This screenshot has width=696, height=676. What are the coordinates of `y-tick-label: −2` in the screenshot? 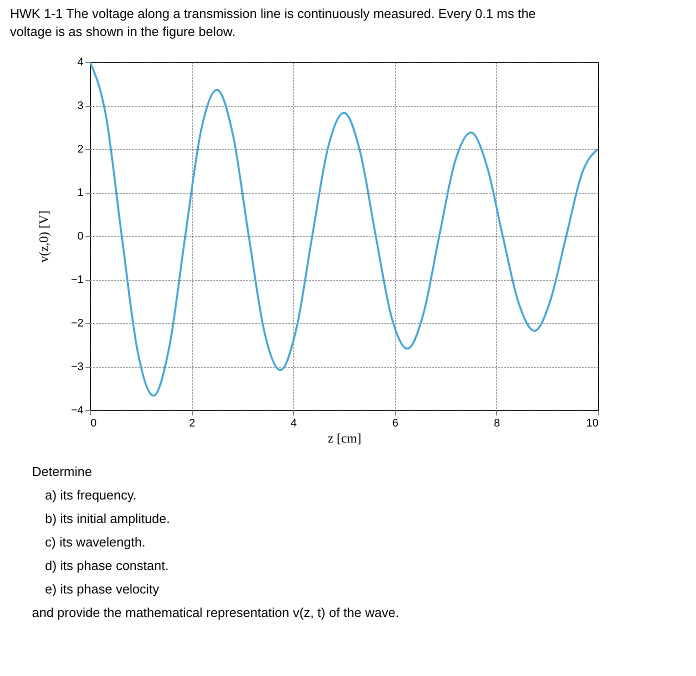 It's located at (77, 324).